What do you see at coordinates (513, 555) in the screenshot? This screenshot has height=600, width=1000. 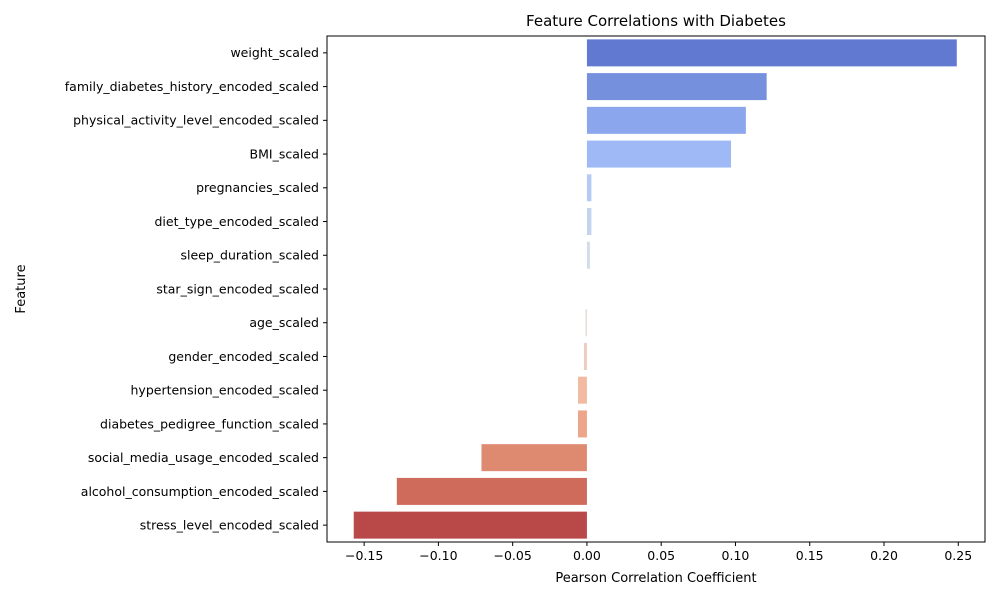 I see `x-tick-label: −0.05` at bounding box center [513, 555].